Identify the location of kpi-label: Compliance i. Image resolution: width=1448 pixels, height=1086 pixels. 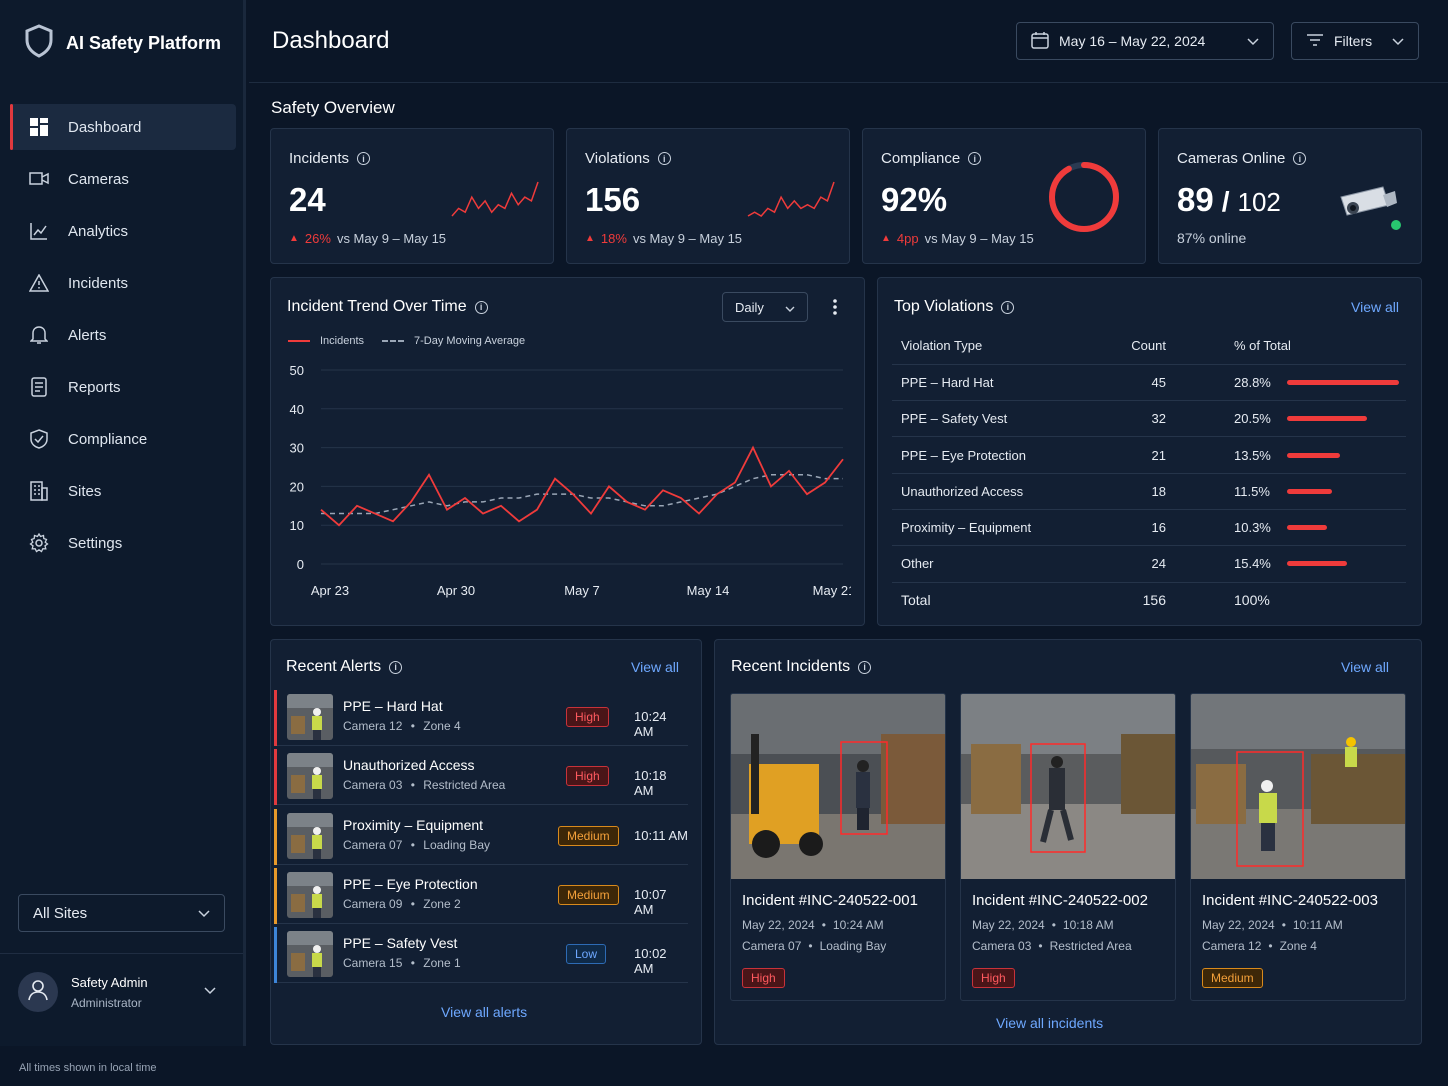
(931, 158).